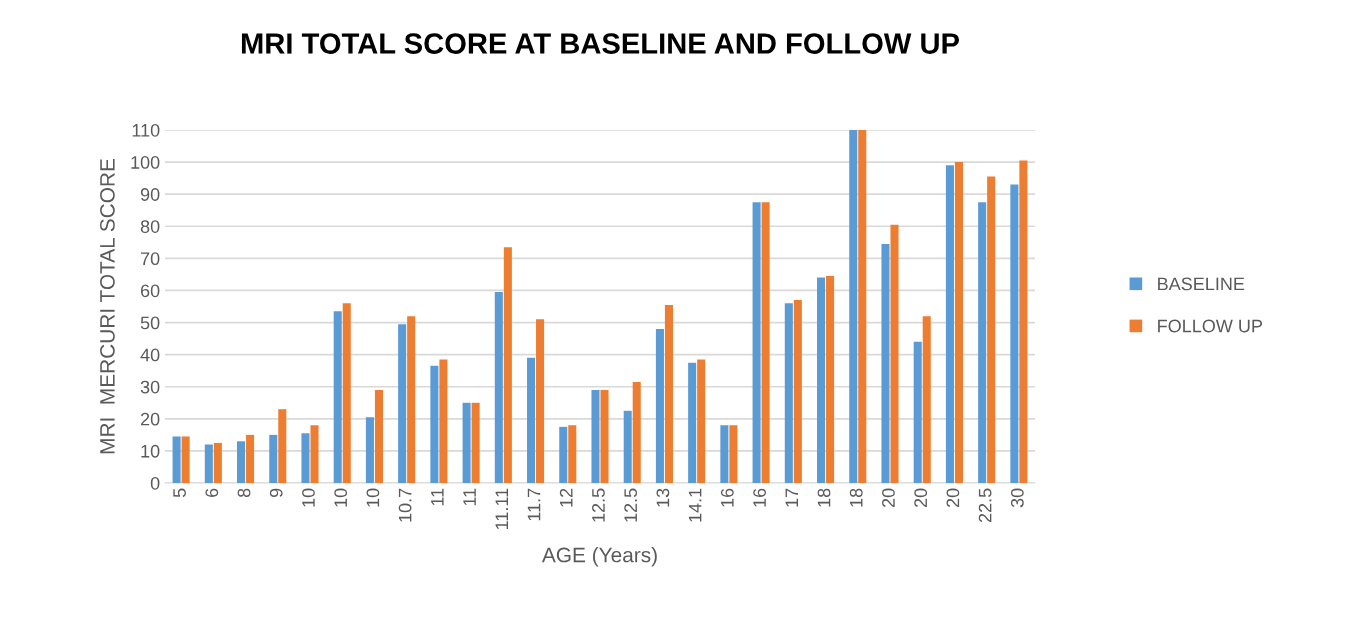  I want to click on x-tick-label: 17, so click(791, 497).